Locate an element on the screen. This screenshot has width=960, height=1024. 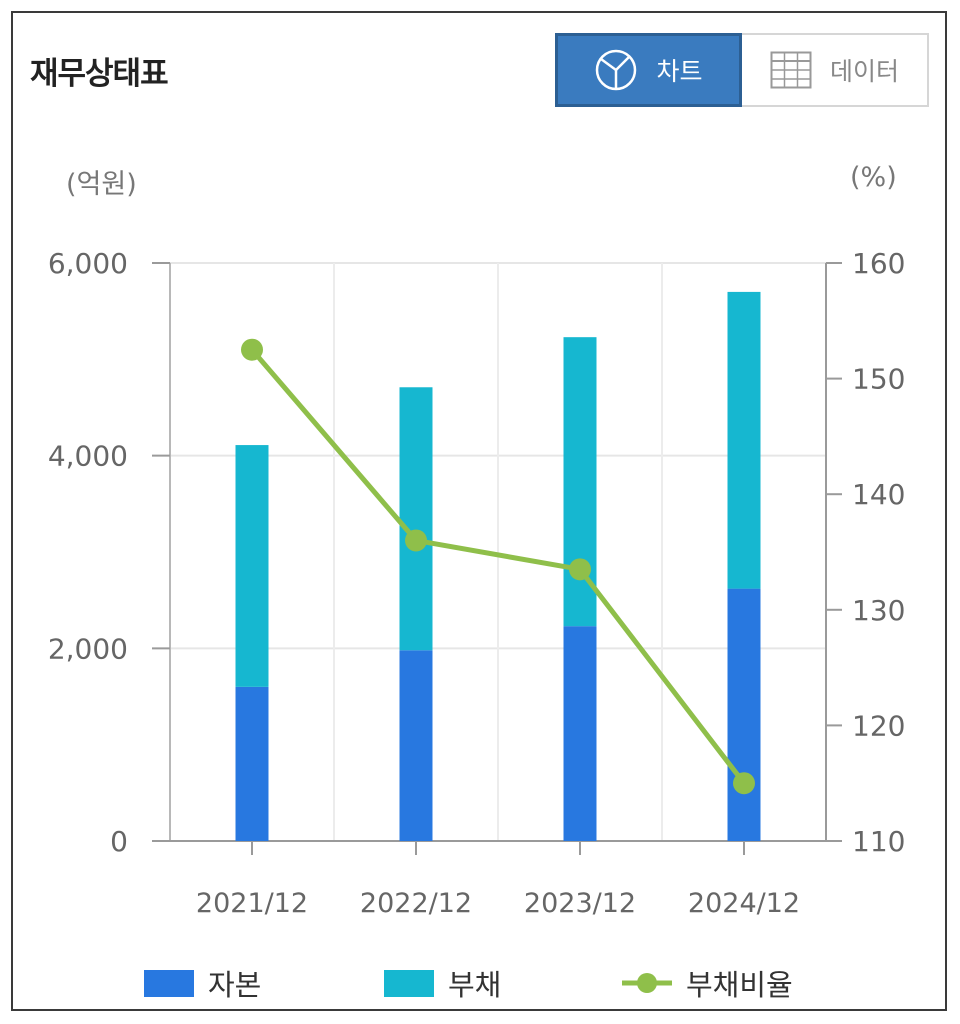
y-right-tick-label-2: 130 is located at coordinates (878, 610).